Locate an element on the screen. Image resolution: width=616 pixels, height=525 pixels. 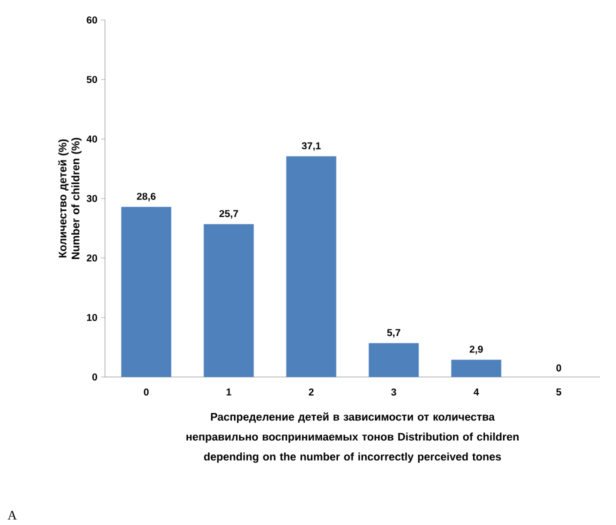
data-label: 28,6 is located at coordinates (146, 197).